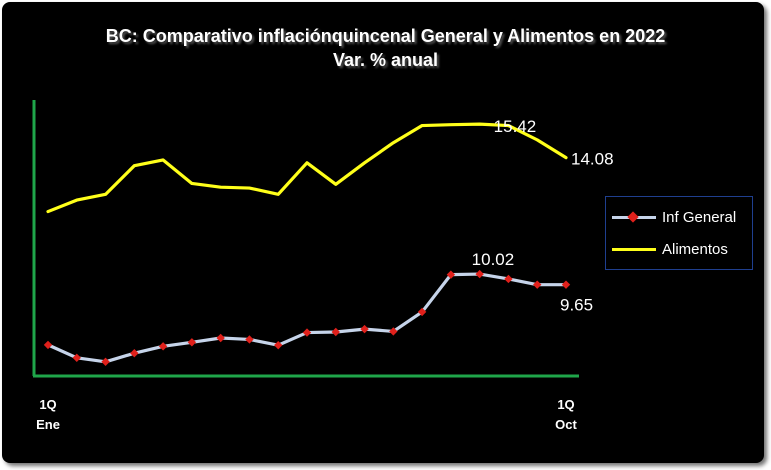  Describe the element at coordinates (493, 259) in the screenshot. I see `data-label-inf-general-15: 10.02` at that location.